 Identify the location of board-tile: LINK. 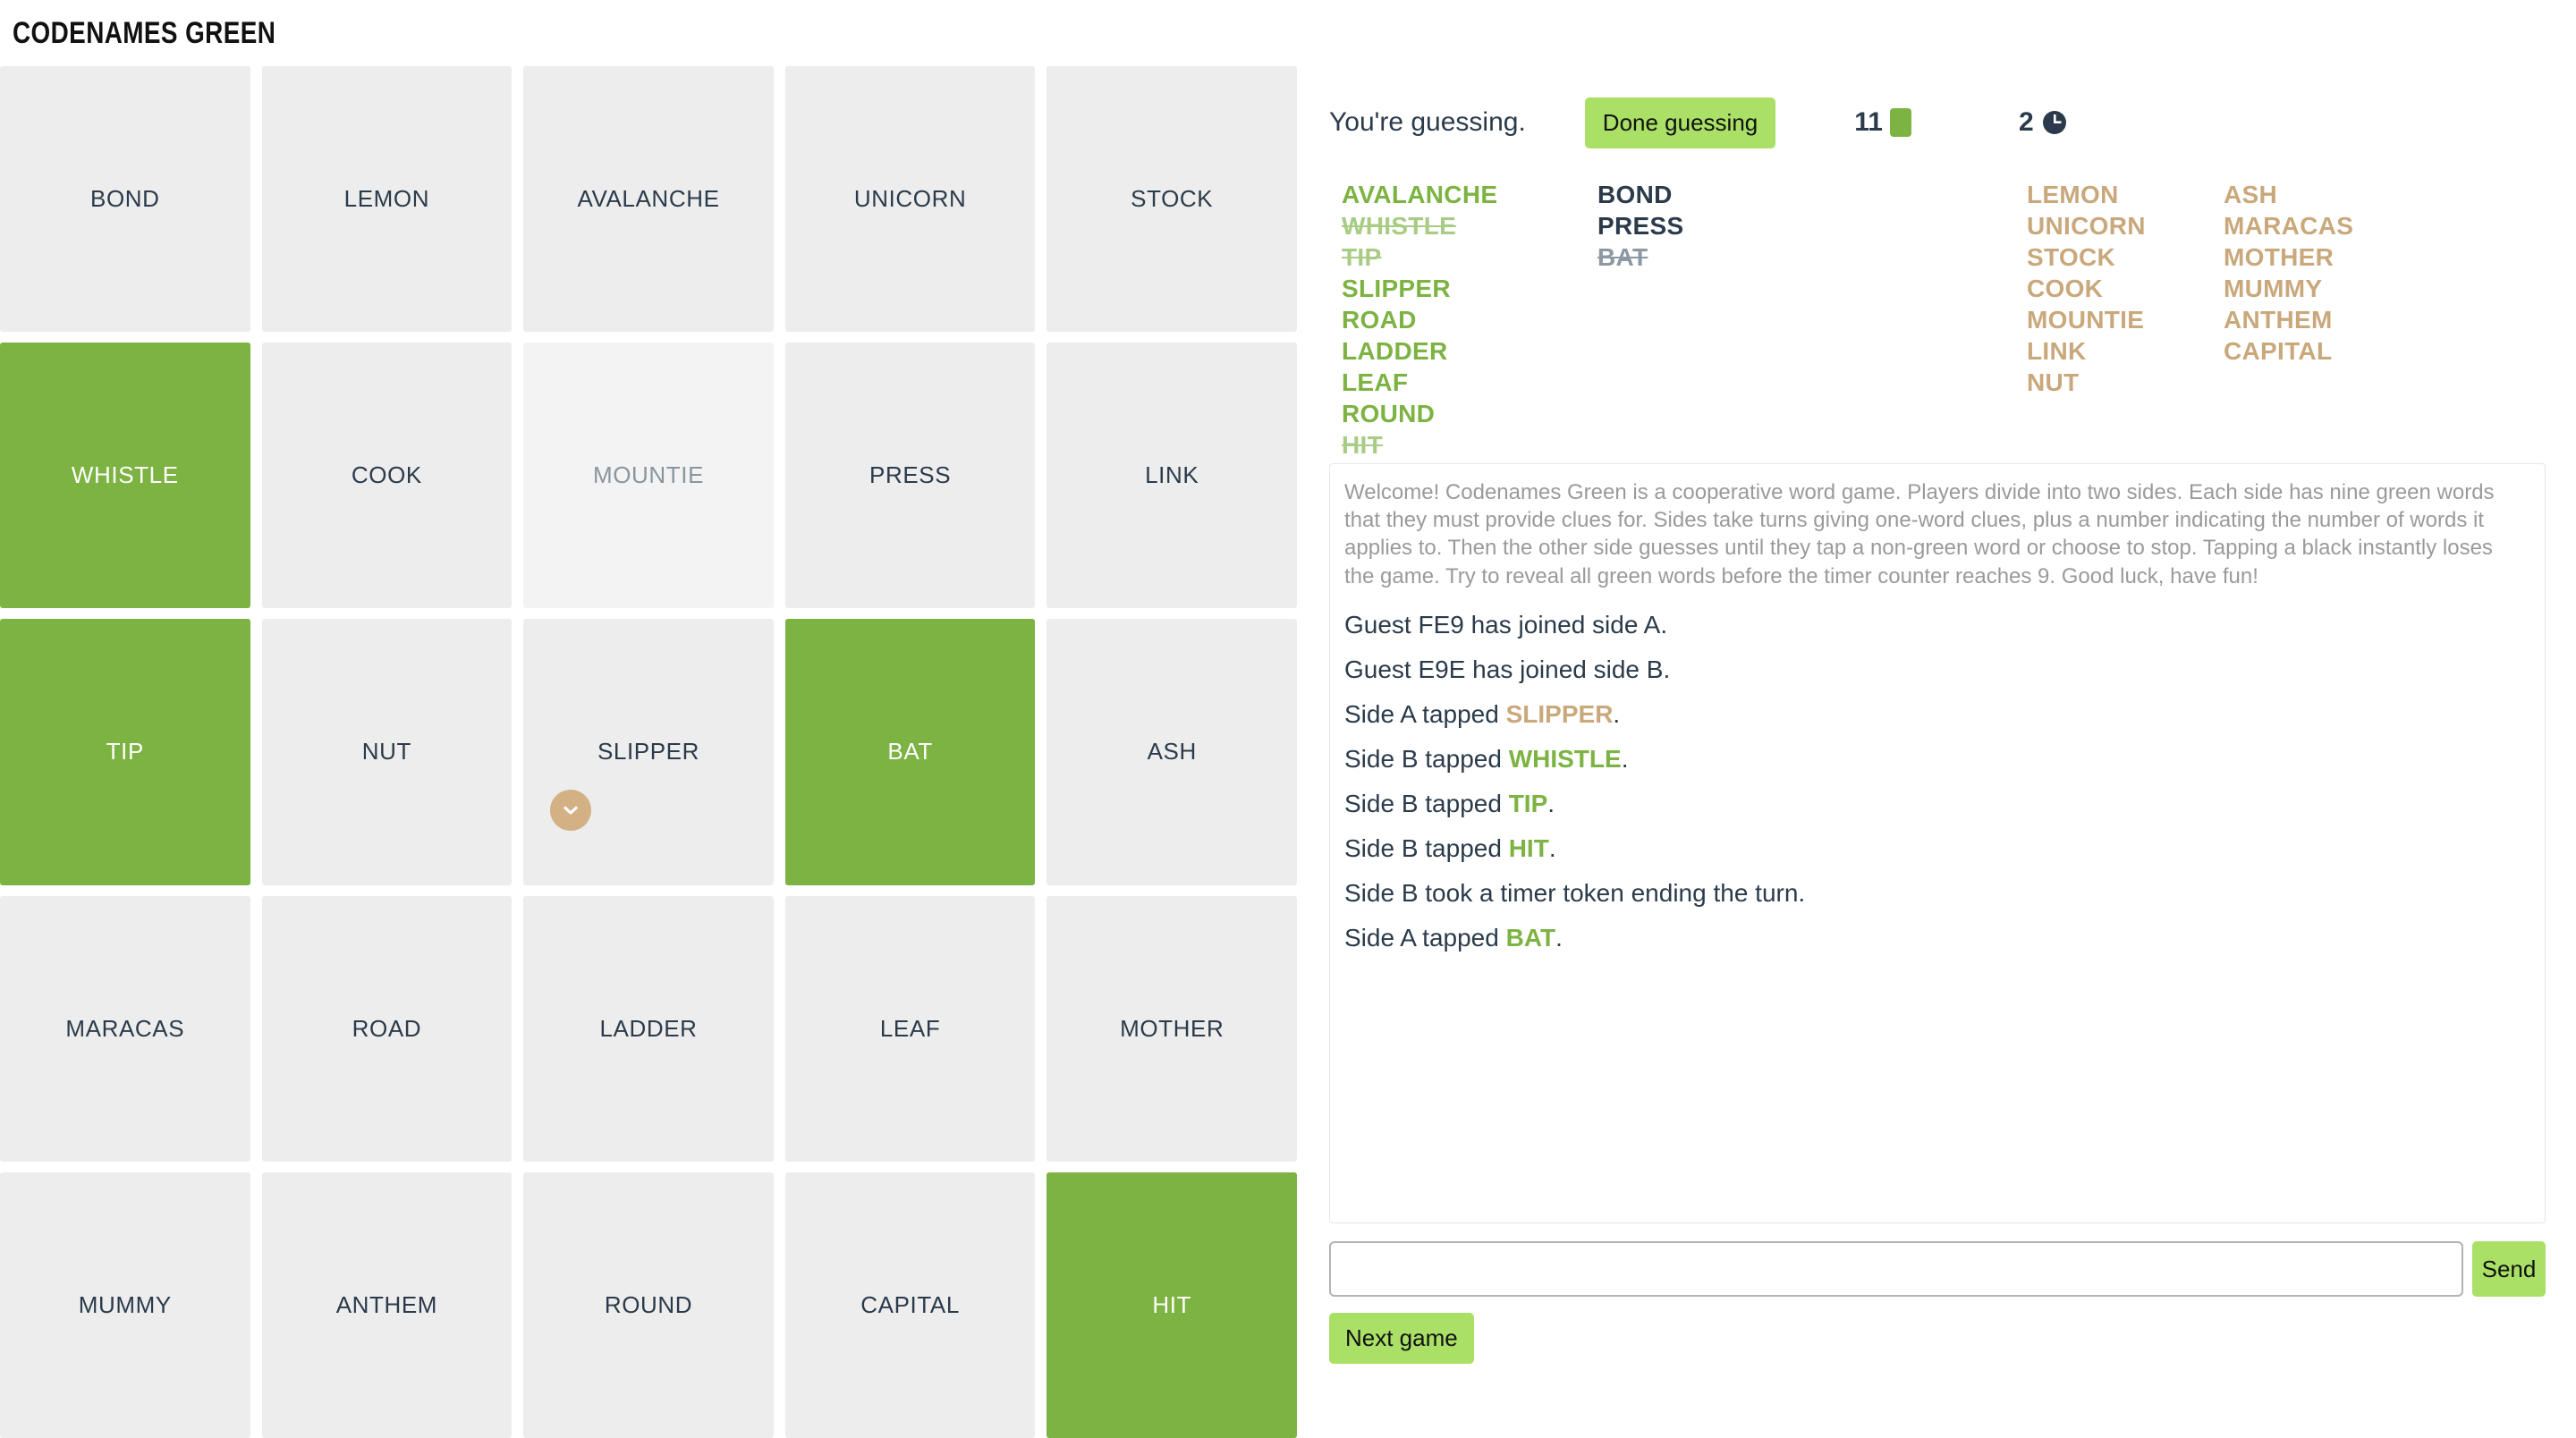
(1171, 476).